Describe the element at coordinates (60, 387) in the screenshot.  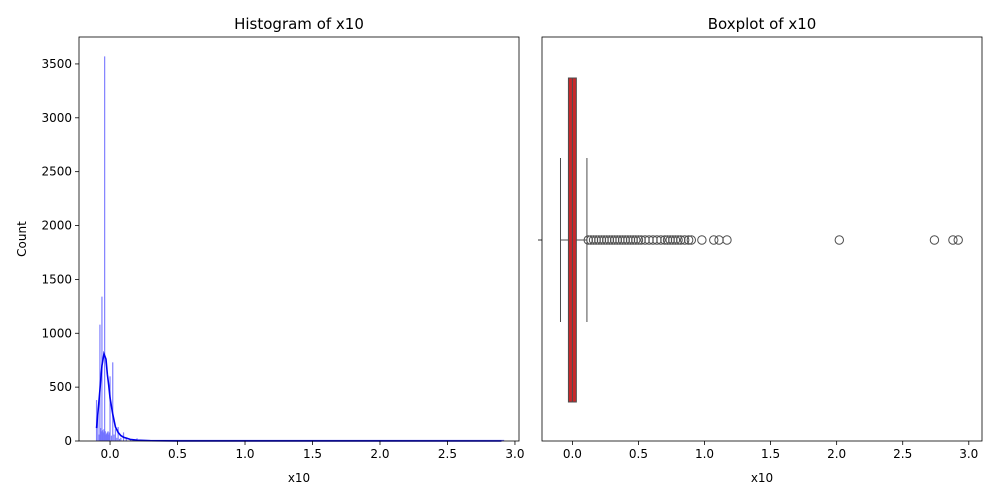
I see `y-tick-label: 500` at that location.